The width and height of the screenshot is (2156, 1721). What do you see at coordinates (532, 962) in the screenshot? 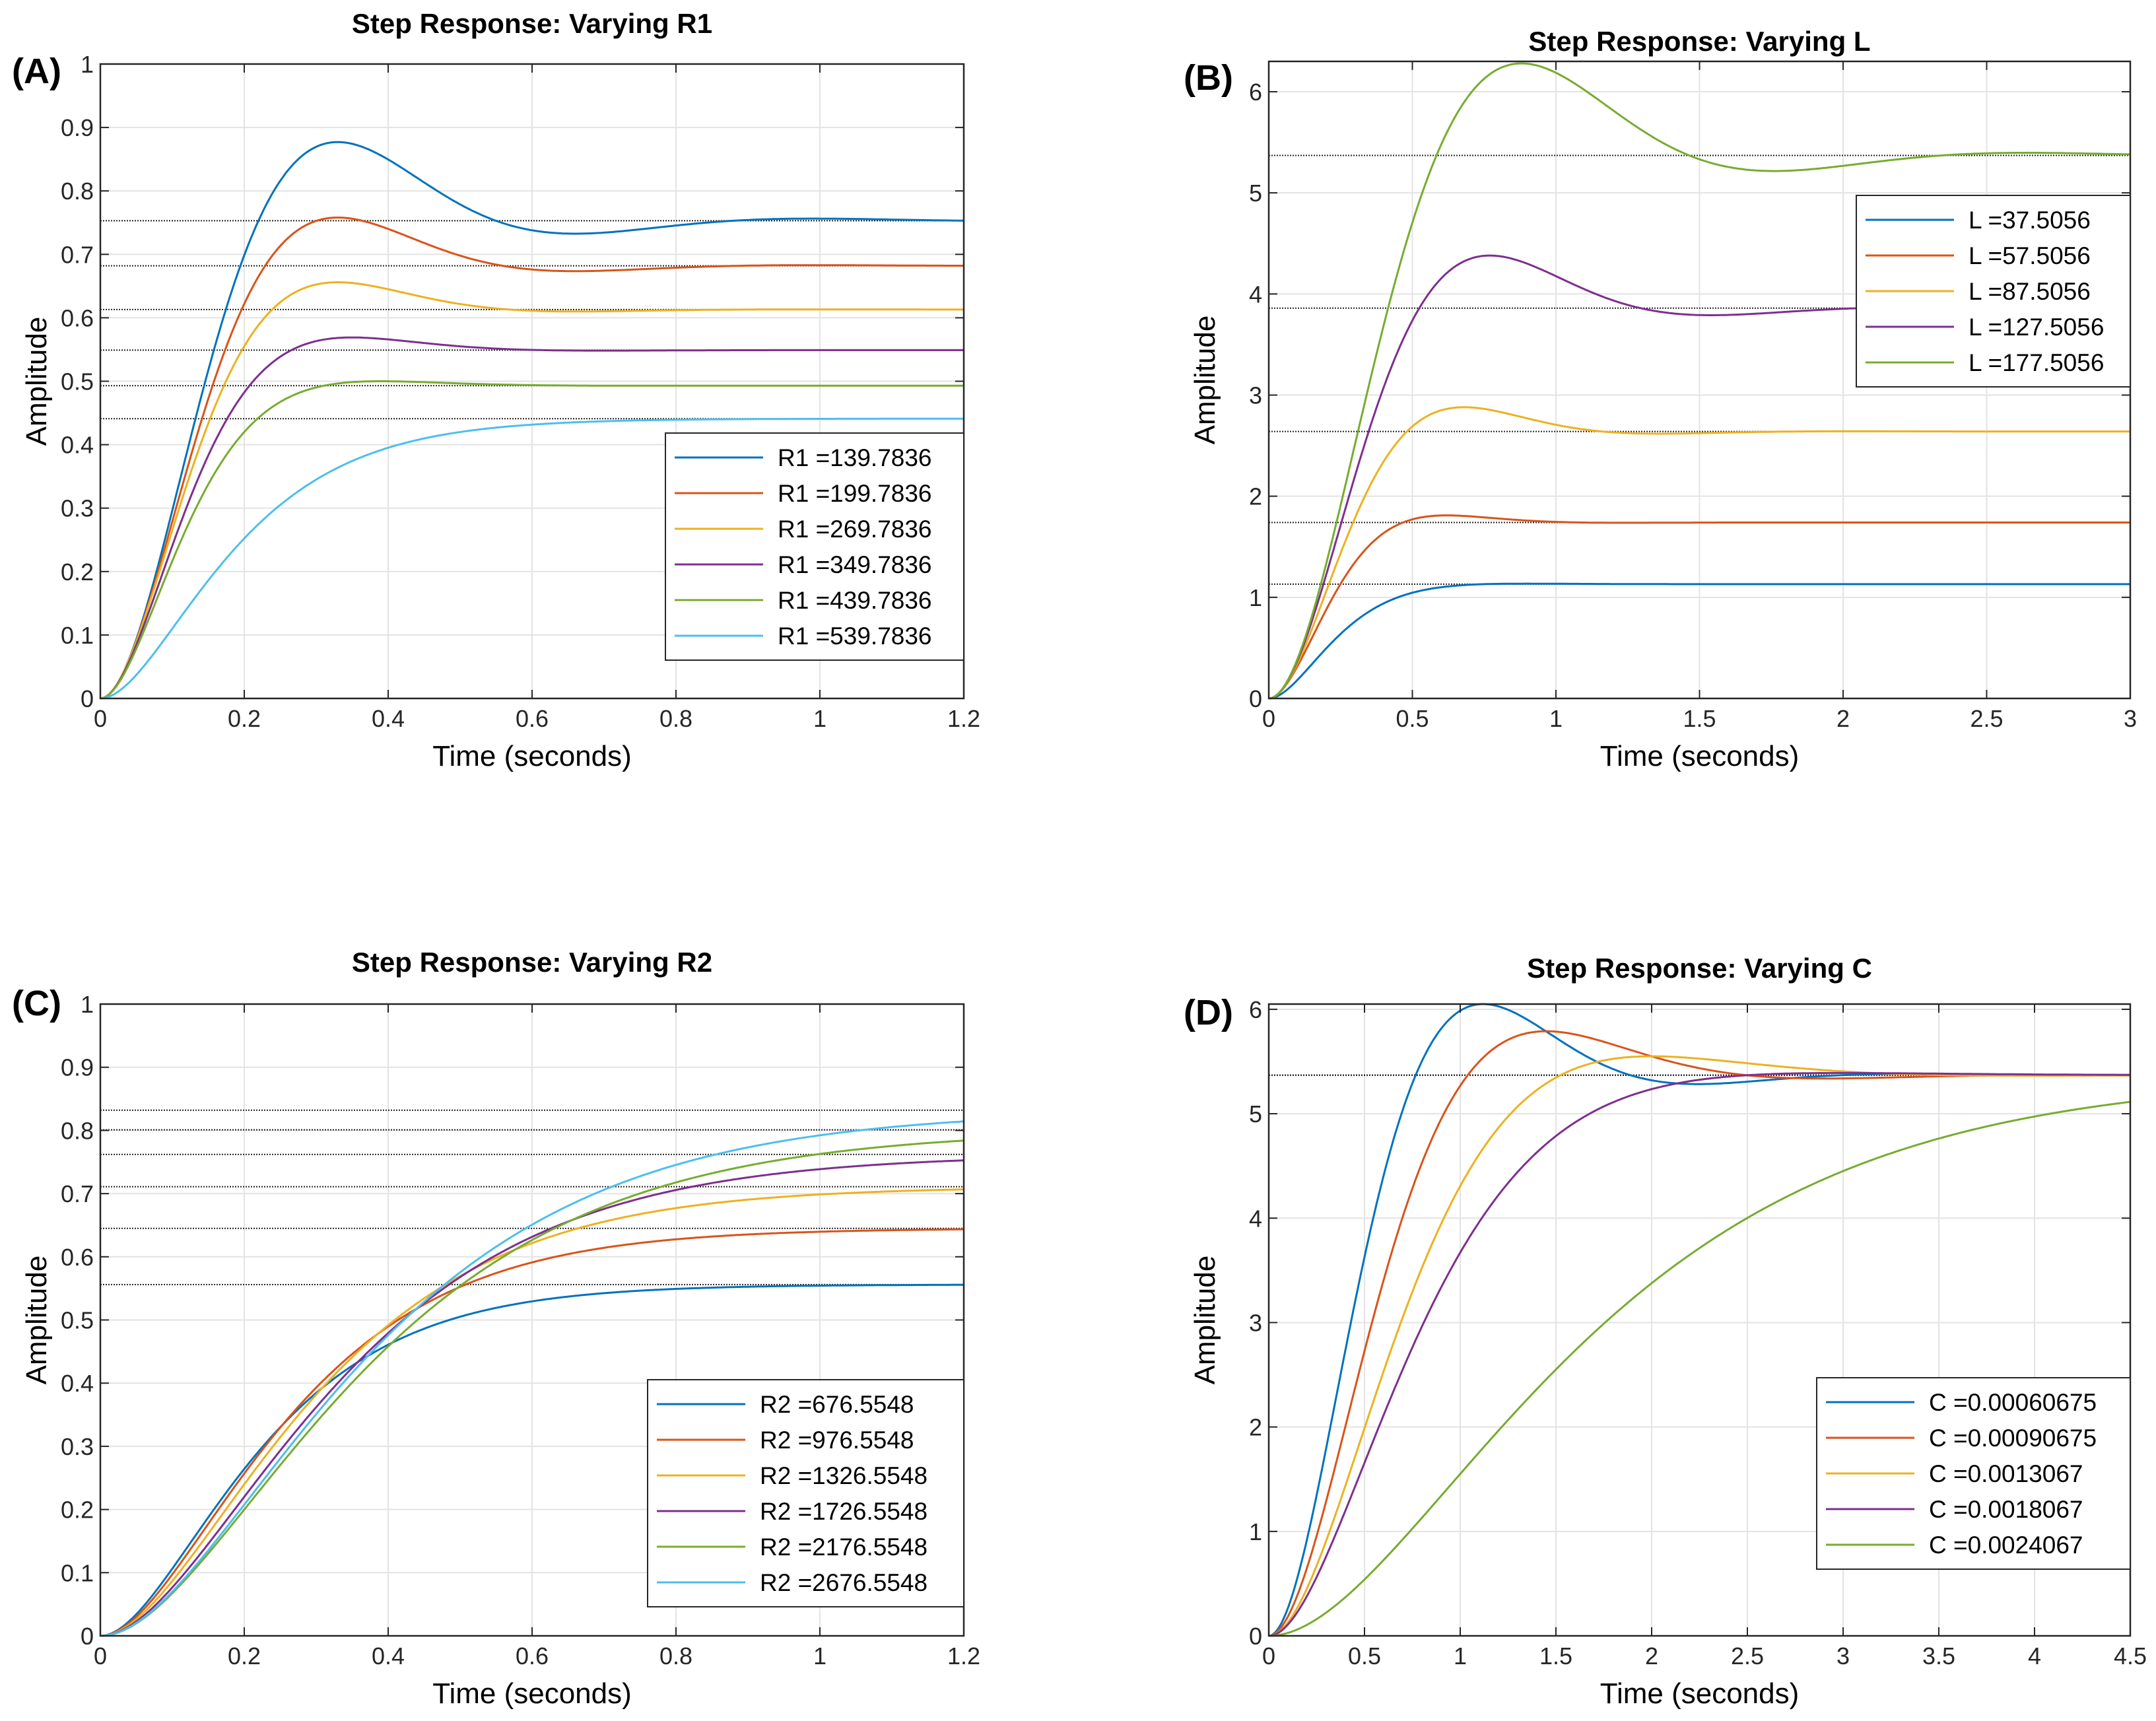
I see `chart-title: Step Response: Varying R2` at bounding box center [532, 962].